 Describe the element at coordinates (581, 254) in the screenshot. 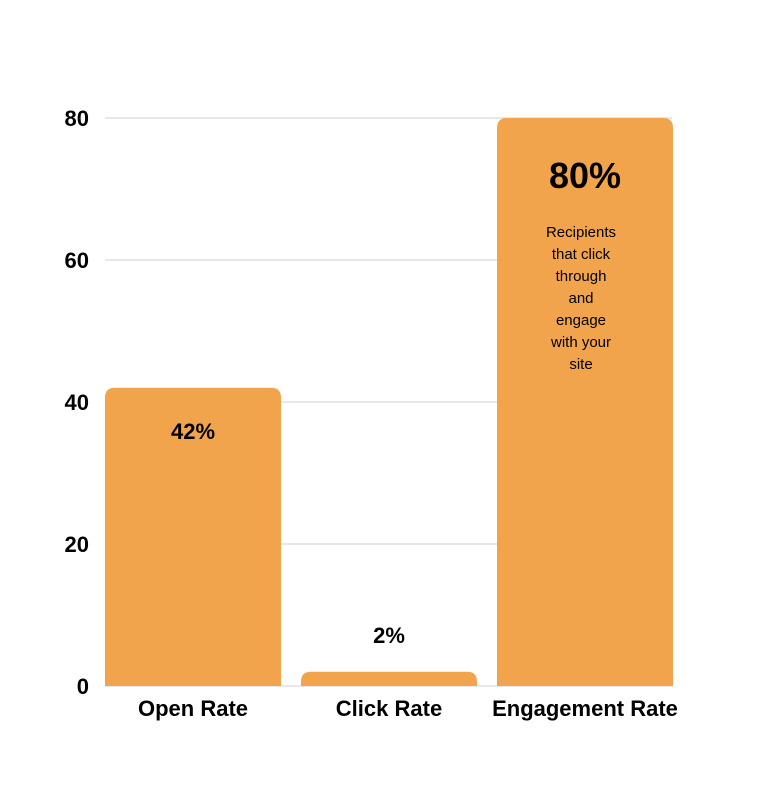

I see `annotation-line: that click` at that location.